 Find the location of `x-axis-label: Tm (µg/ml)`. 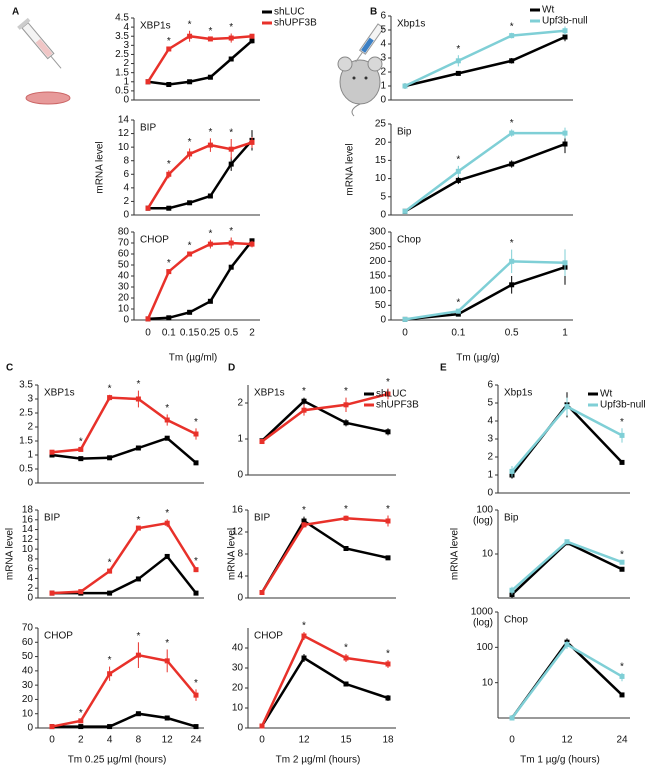

x-axis-label: Tm (µg/ml) is located at coordinates (193, 358).